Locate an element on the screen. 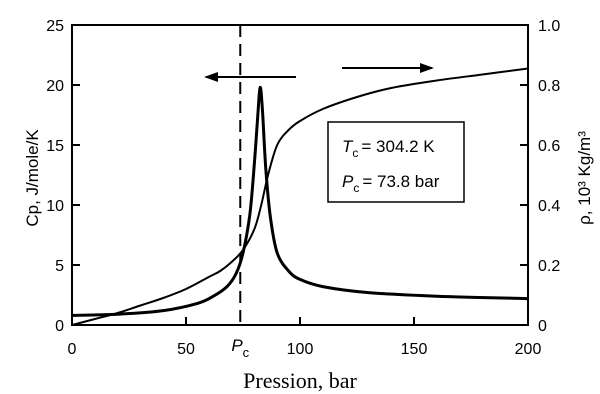 The width and height of the screenshot is (600, 394). y-right-axis: 0 0.2 0.4 0.6 0.8 1.0 is located at coordinates (540, 176).